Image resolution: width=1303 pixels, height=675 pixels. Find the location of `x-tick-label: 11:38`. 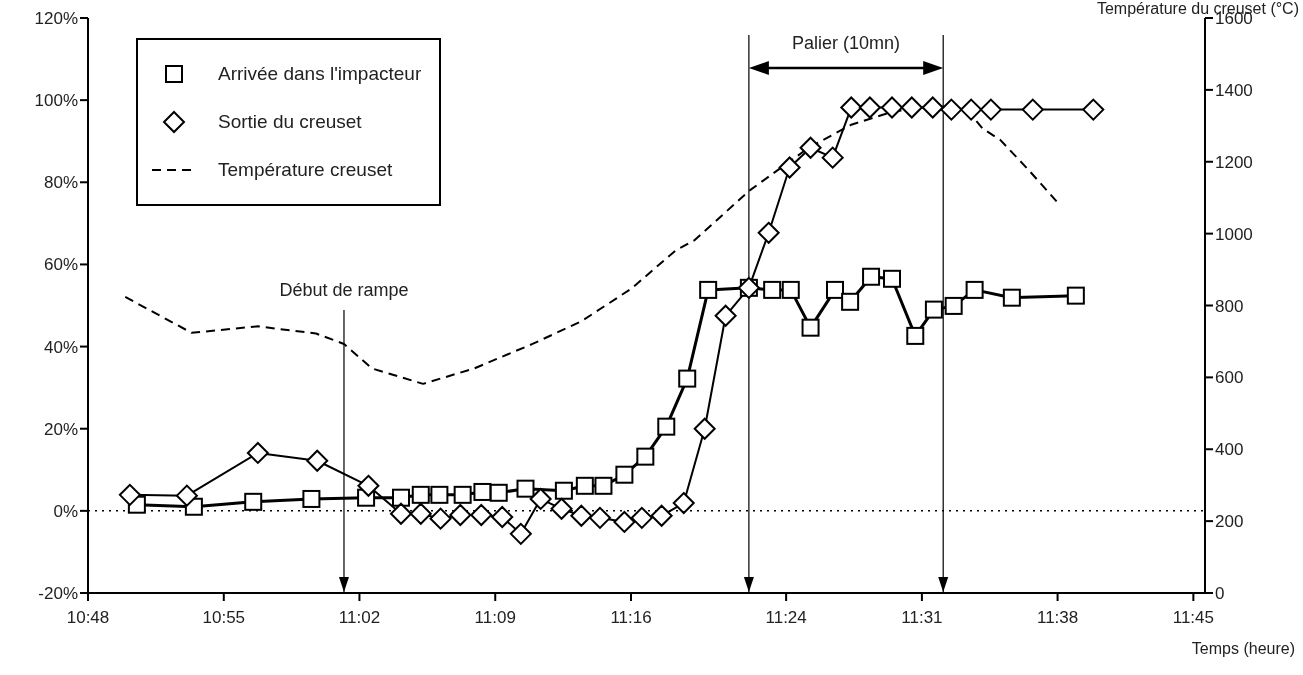

x-tick-label: 11:38 is located at coordinates (1057, 618).